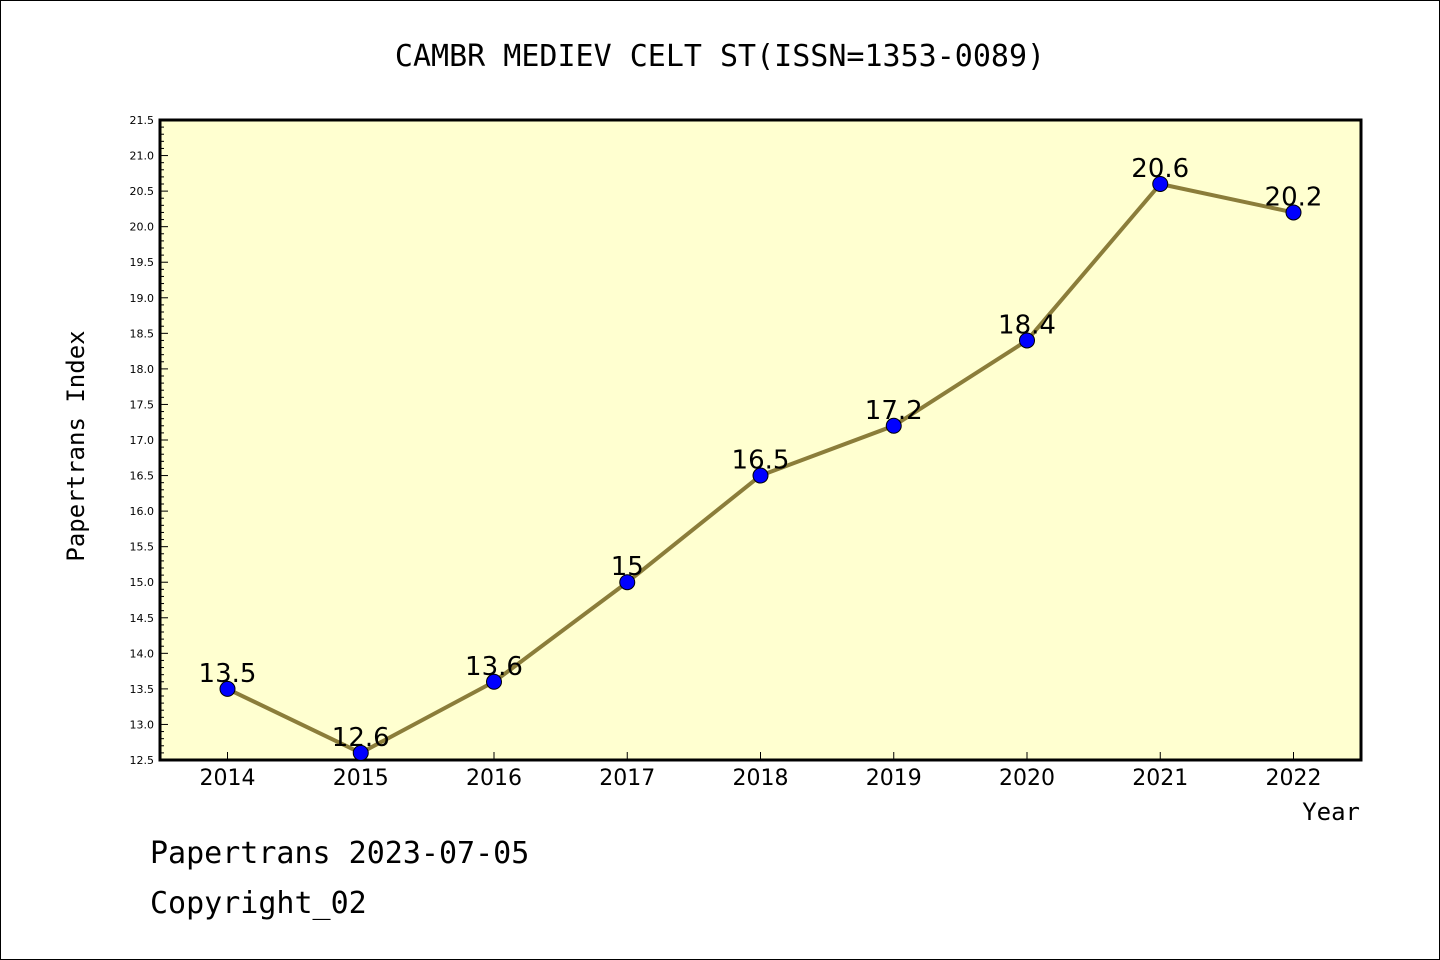 Image resolution: width=1440 pixels, height=960 pixels. Describe the element at coordinates (1294, 197) in the screenshot. I see `data-label: 20.2` at that location.